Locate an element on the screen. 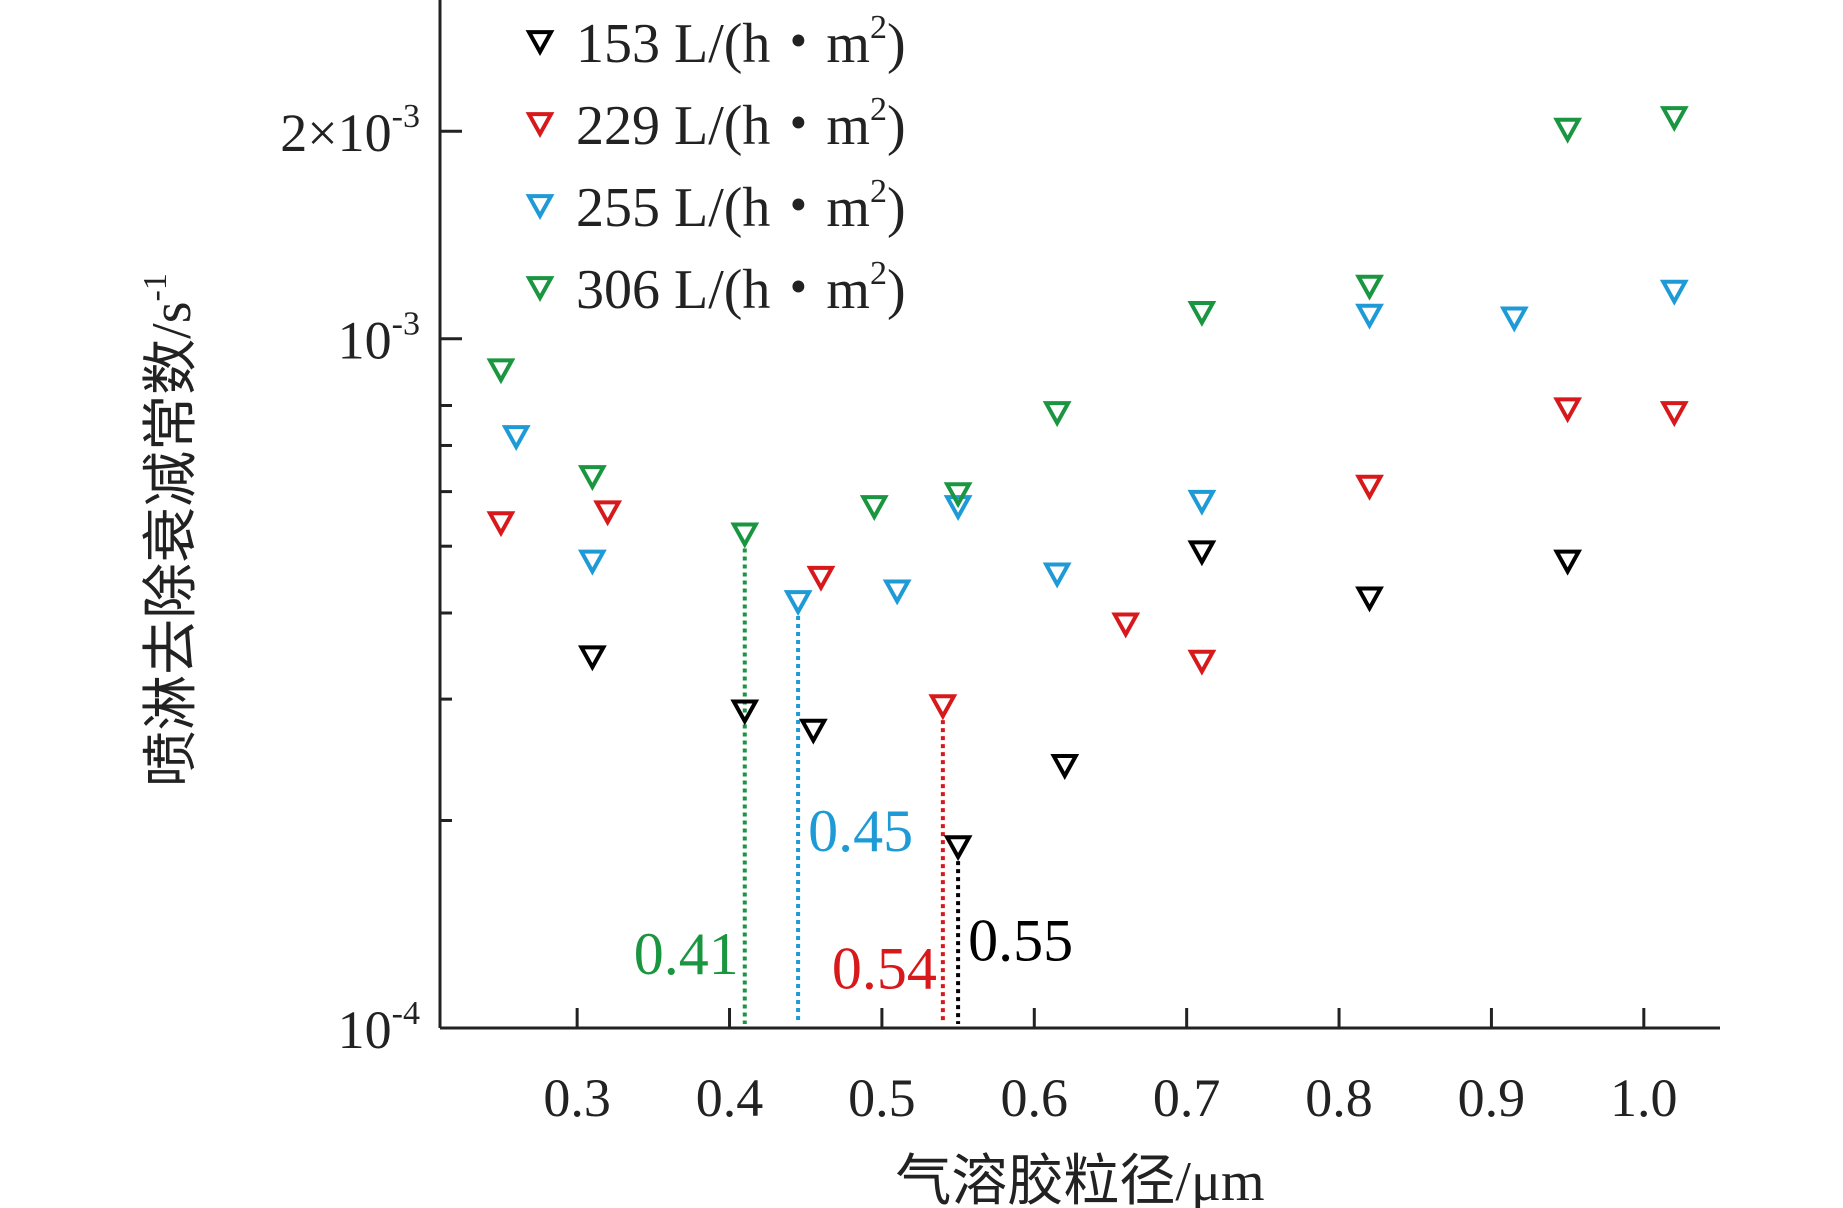 The image size is (1843, 1208). x-tick-label: 0.8 is located at coordinates (1339, 1098).